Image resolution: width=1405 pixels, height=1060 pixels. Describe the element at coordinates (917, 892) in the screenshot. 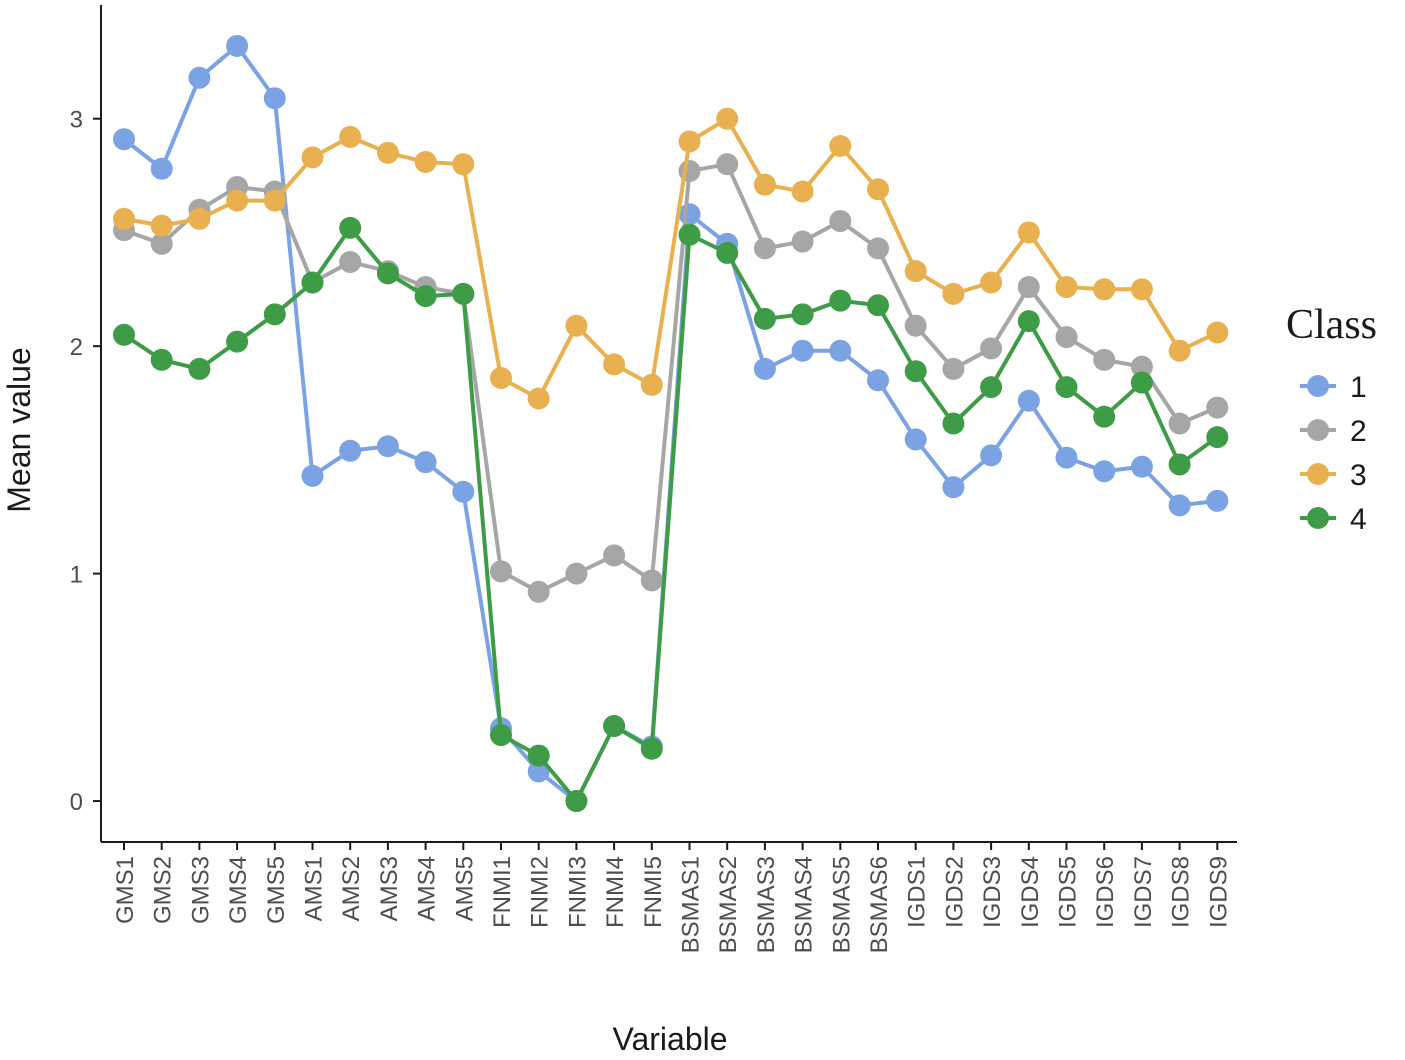

I see `x-tick-label: IGDS1` at that location.